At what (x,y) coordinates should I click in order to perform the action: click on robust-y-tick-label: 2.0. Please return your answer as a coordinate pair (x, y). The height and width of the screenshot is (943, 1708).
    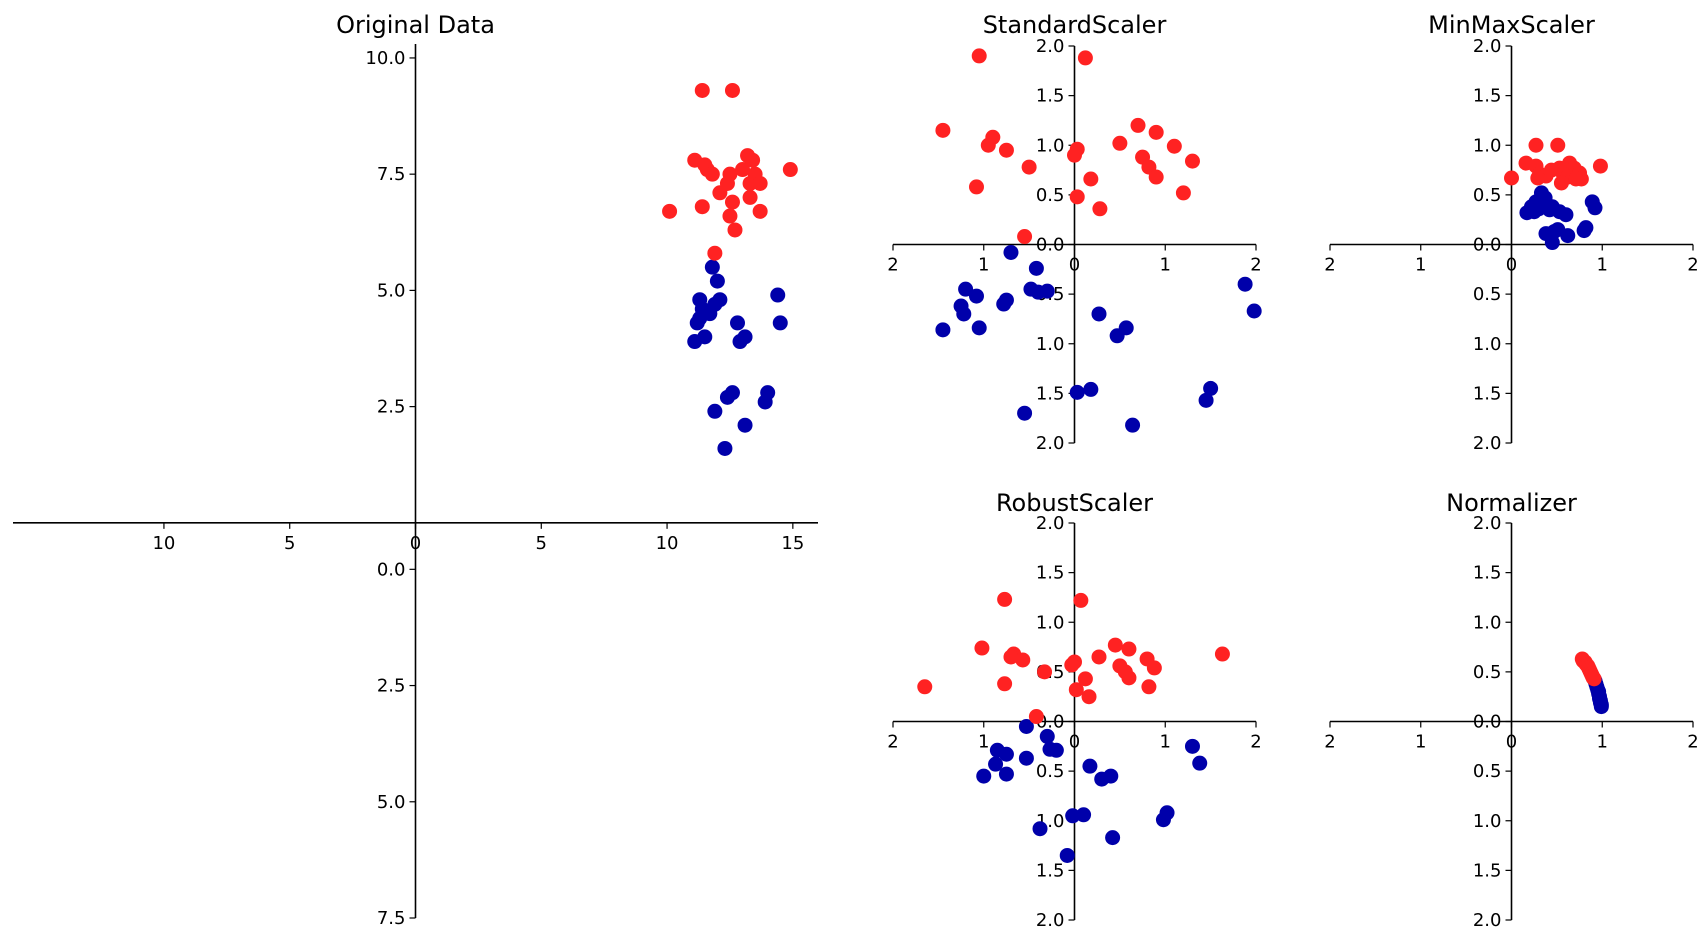
    Looking at the image, I should click on (1050, 920).